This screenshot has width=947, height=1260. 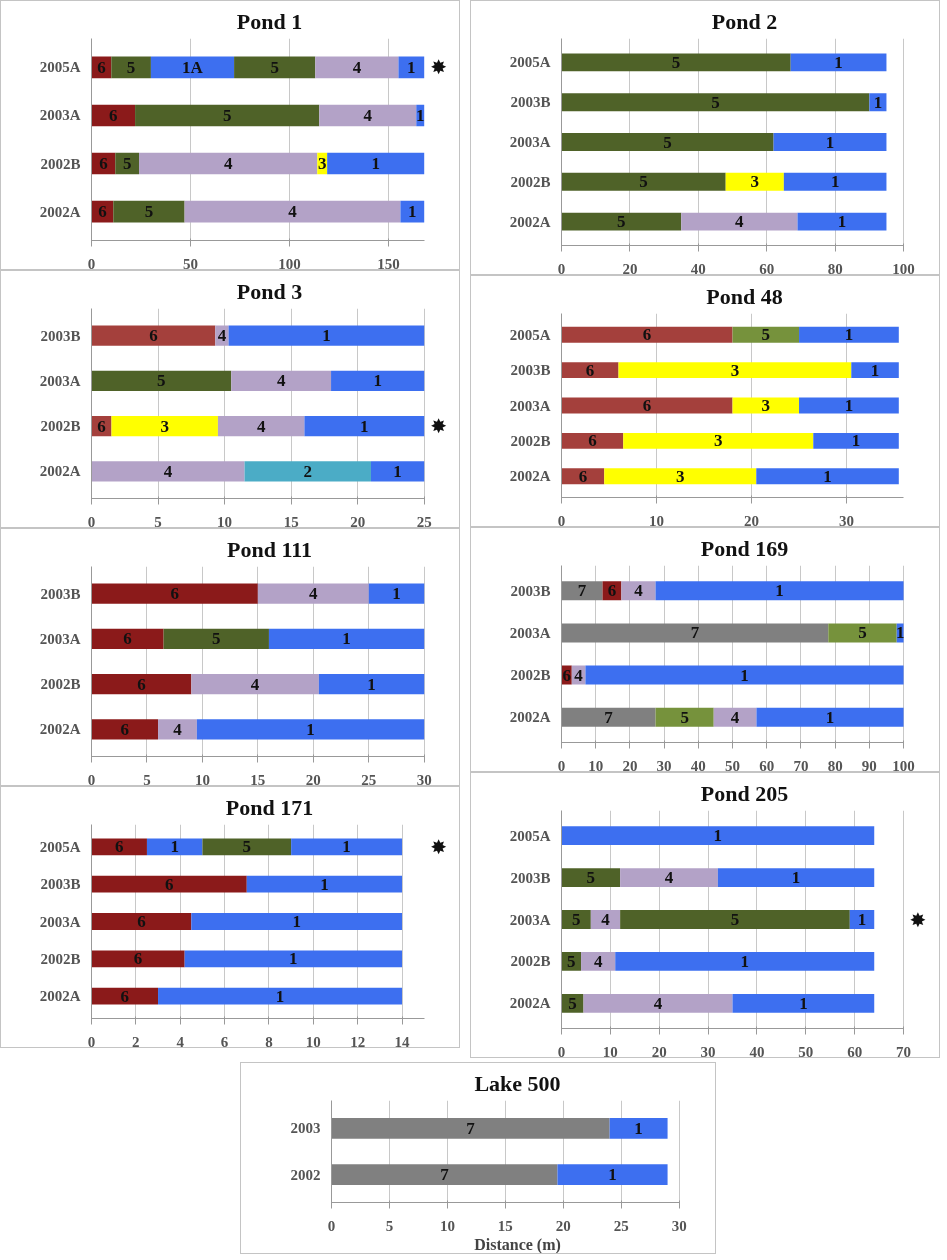 What do you see at coordinates (158, 521) in the screenshot?
I see `x-tick-label: 5` at bounding box center [158, 521].